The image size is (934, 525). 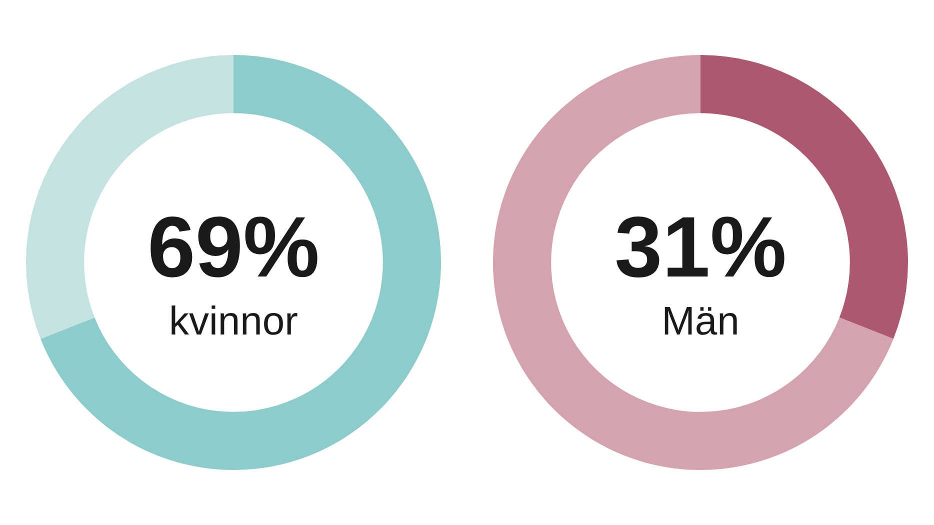 What do you see at coordinates (233, 322) in the screenshot?
I see `slice-label: kvinnor` at bounding box center [233, 322].